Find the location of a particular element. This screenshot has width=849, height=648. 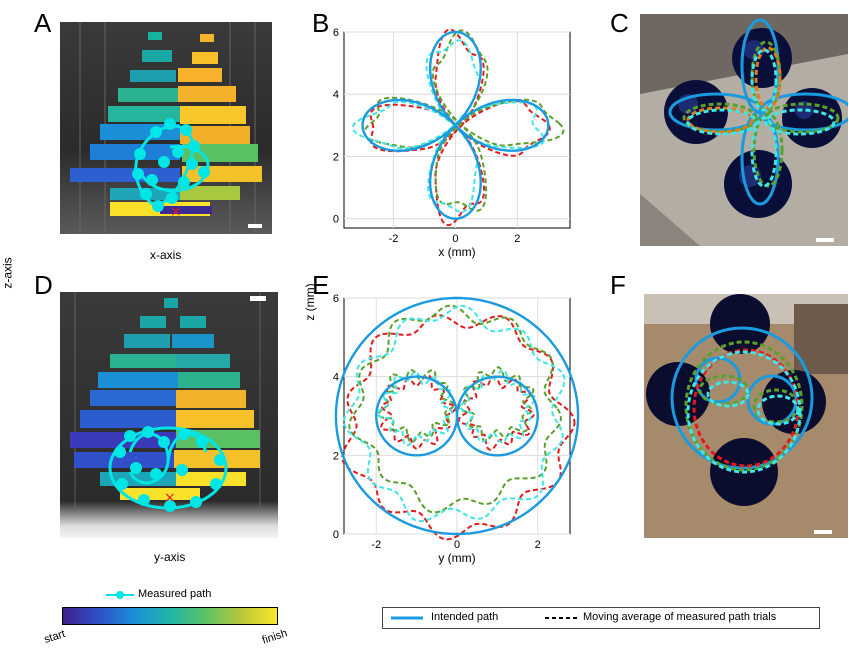

colorbar-start-label: start is located at coordinates (54, 637).